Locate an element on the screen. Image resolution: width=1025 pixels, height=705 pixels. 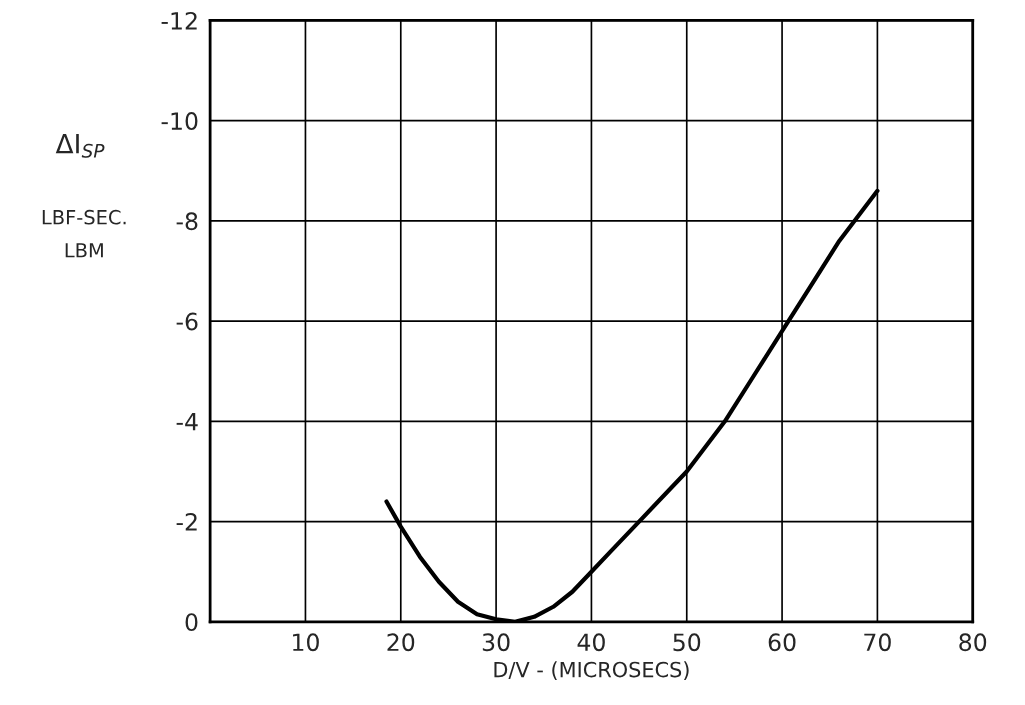
text: LBF-SEC. is located at coordinates (84, 217).